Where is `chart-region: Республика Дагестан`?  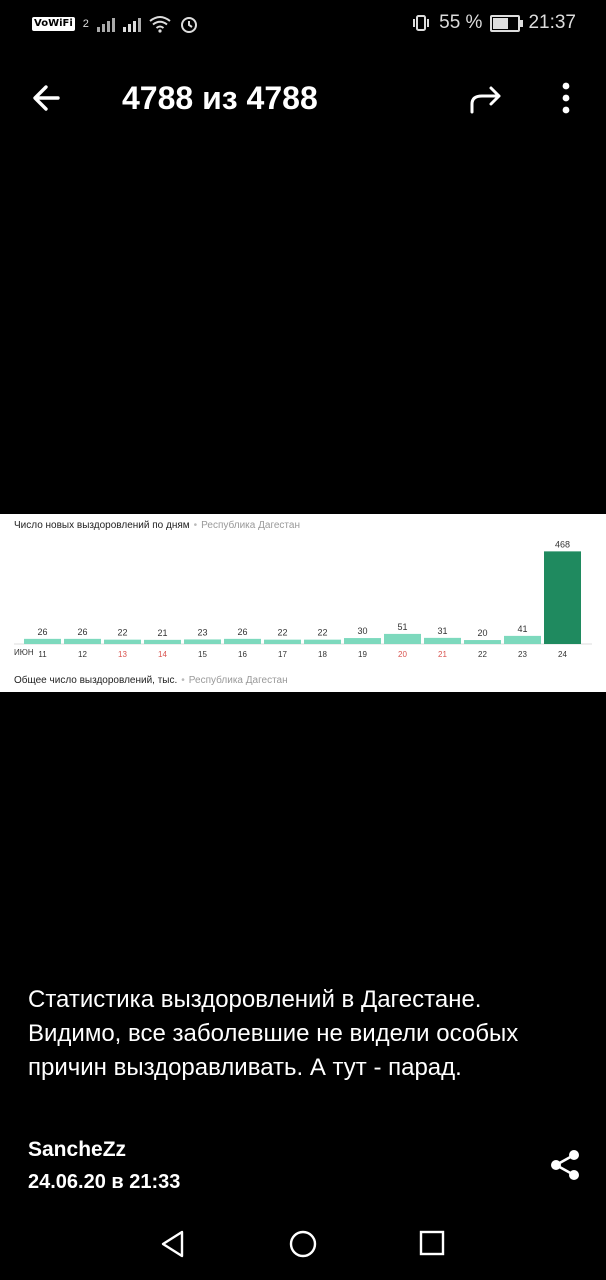
chart-region: Республика Дагестан is located at coordinates (250, 525).